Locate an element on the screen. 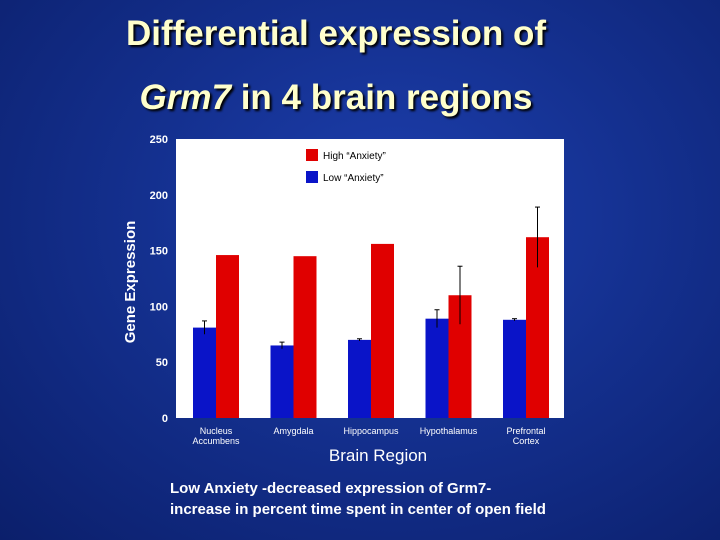 The height and width of the screenshot is (540, 720). x-tick-label: Nucleus is located at coordinates (216, 431).